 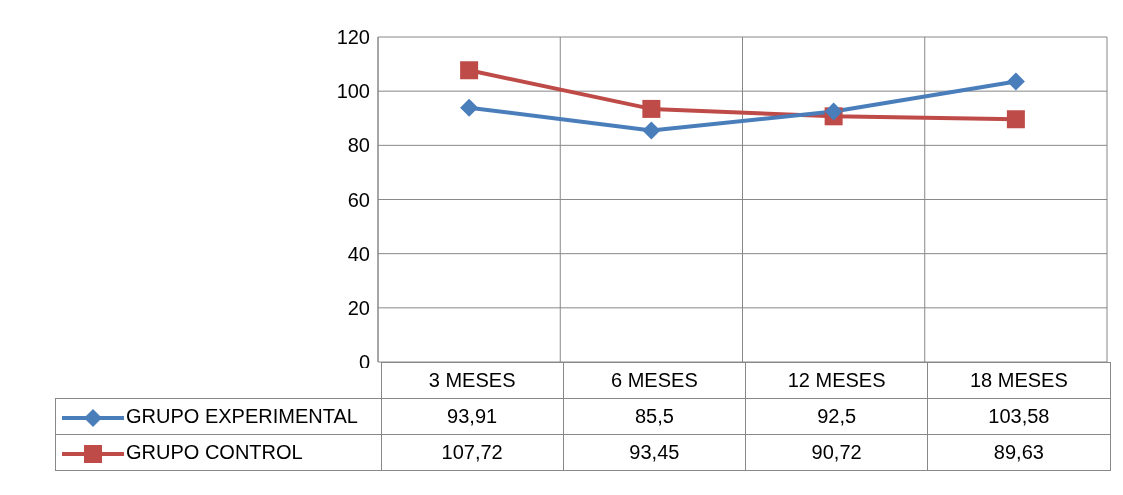 I want to click on y-tick-label: 60, so click(x=358, y=199).